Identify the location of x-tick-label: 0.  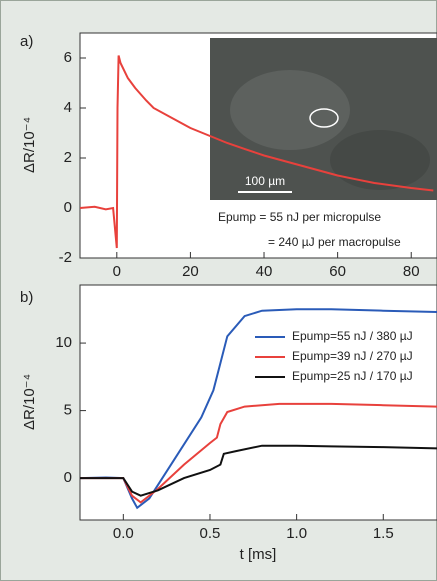
(117, 271).